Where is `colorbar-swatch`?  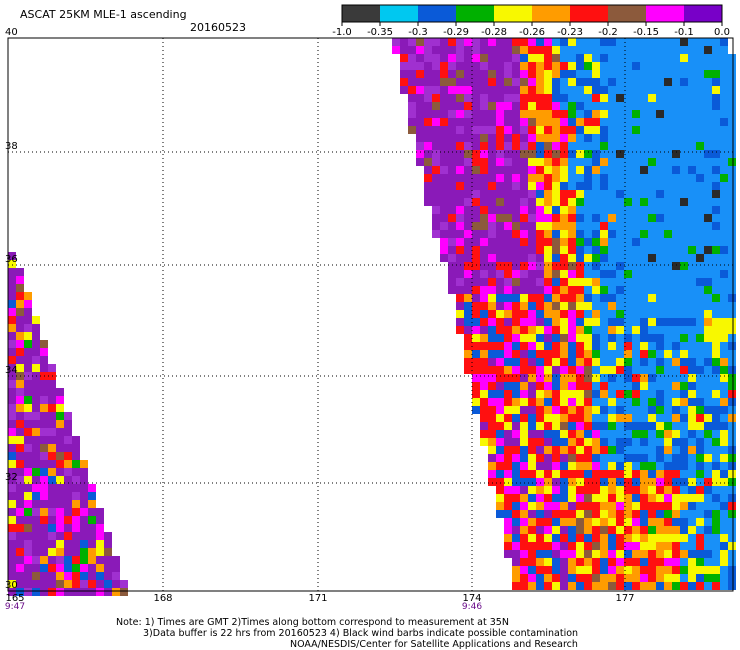
colorbar-swatch is located at coordinates (399, 13).